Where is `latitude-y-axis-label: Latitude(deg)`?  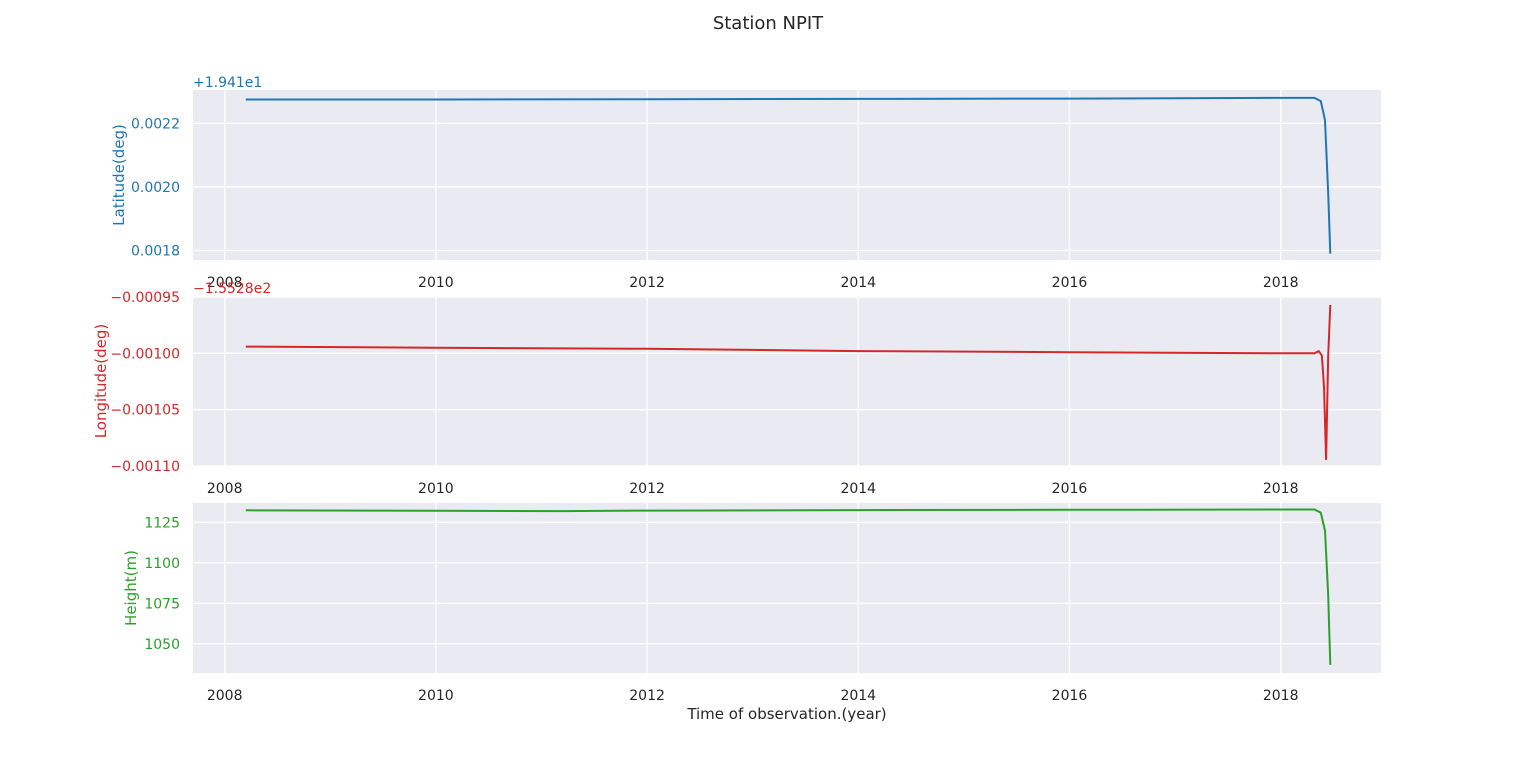 latitude-y-axis-label: Latitude(deg) is located at coordinates (119, 175).